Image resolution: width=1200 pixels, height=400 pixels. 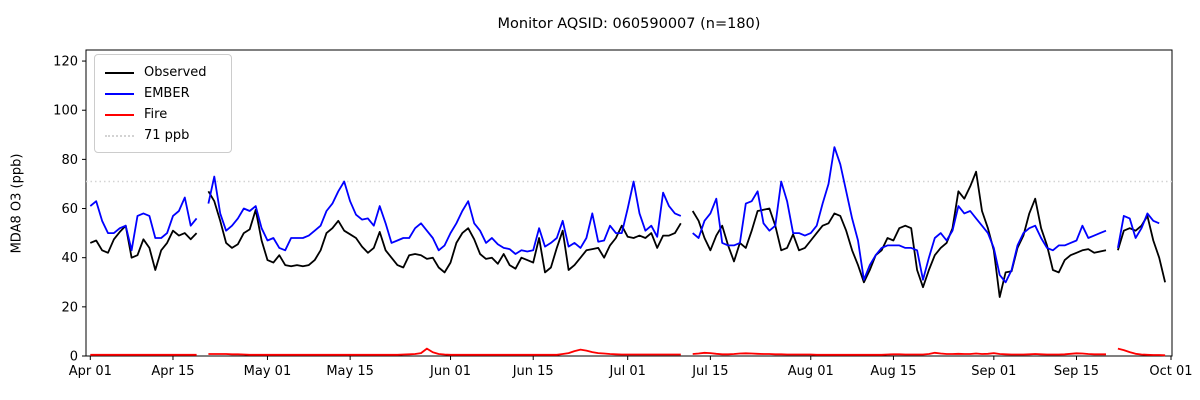 I want to click on y-tick-label: 80, so click(x=69, y=160).